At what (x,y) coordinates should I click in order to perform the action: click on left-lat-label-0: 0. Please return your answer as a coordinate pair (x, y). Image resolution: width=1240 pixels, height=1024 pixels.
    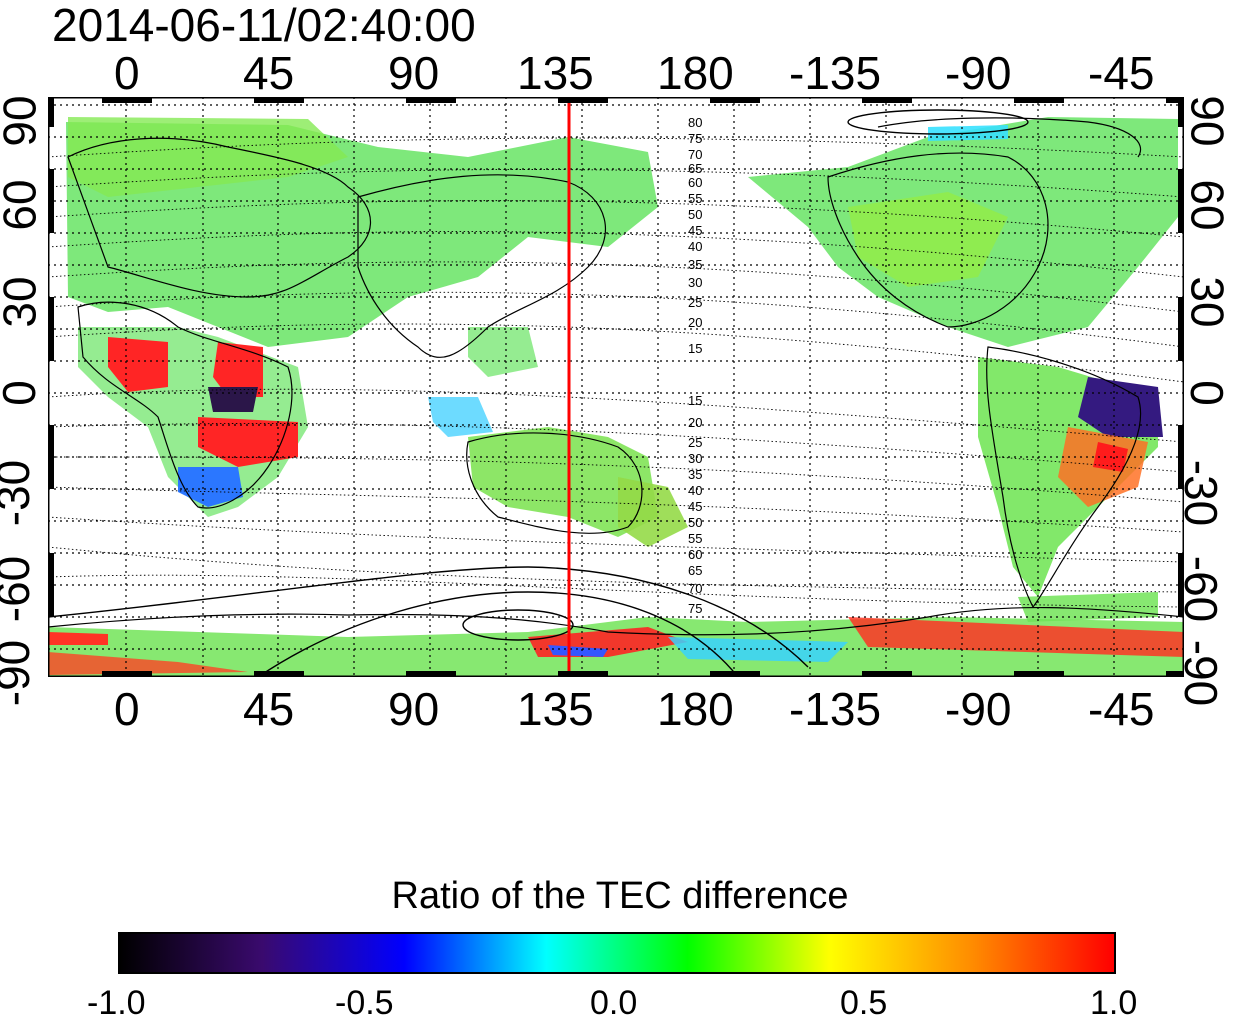
    Looking at the image, I should click on (22, 393).